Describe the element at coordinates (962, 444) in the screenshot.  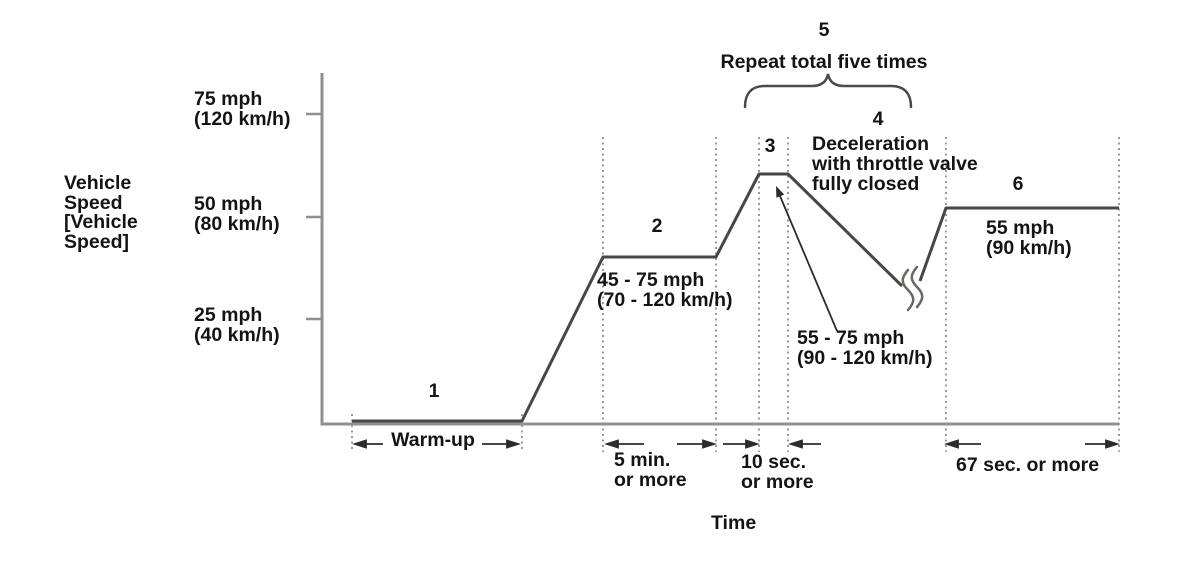
I see `67sec-arrow-left-icon` at that location.